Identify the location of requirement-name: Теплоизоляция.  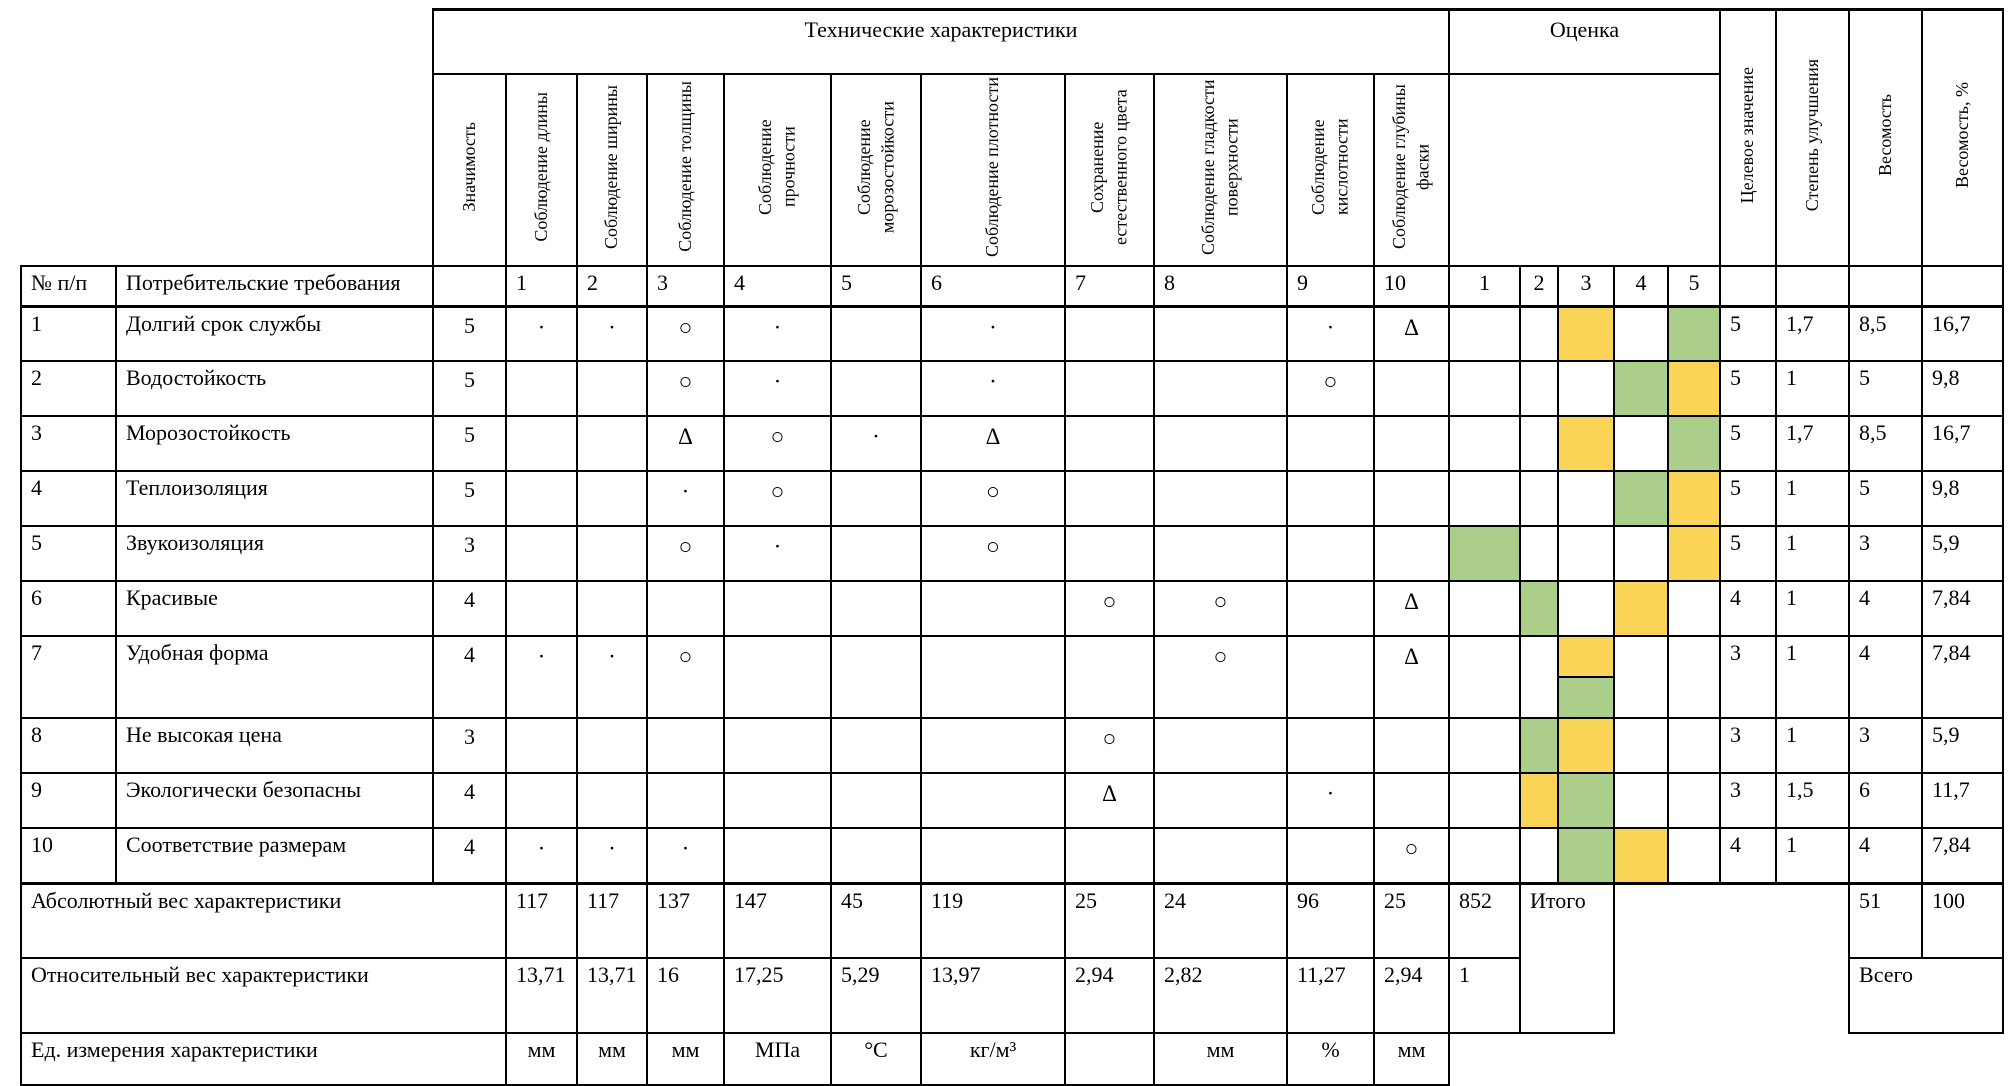
(274, 498).